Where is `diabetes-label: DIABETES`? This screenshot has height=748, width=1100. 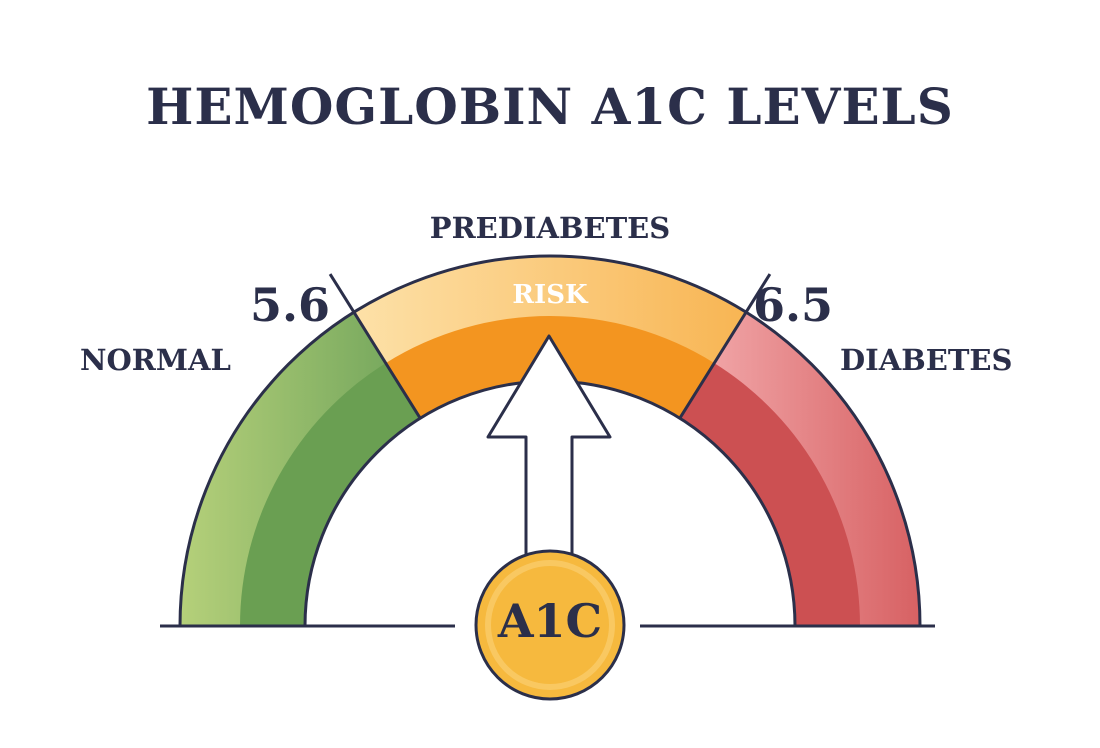
diabetes-label: DIABETES is located at coordinates (926, 360).